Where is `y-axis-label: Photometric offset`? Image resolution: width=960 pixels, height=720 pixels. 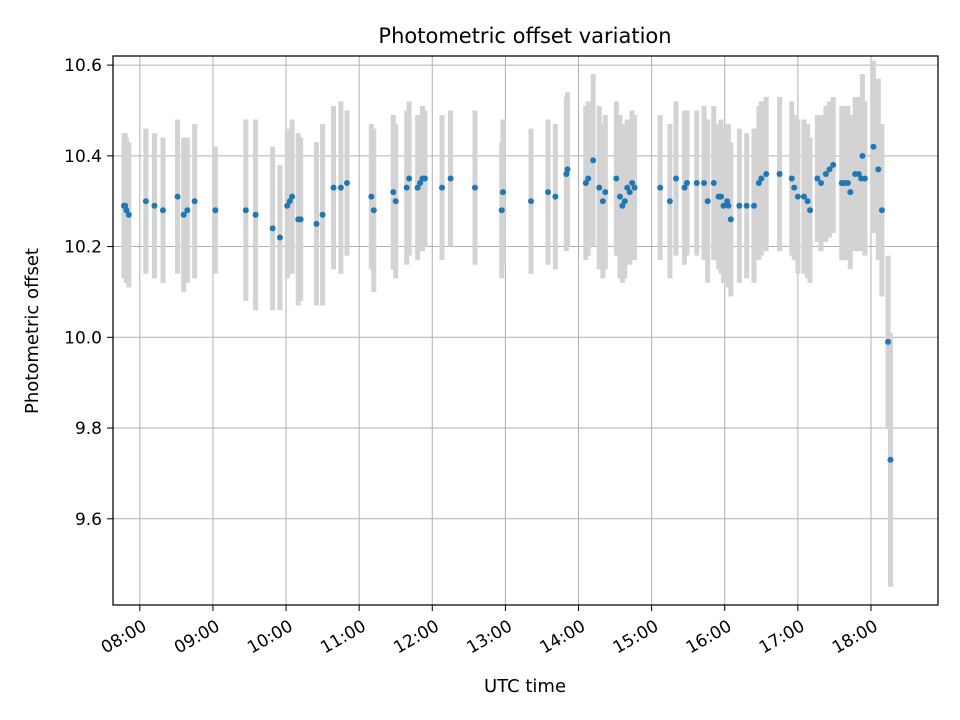 y-axis-label: Photometric offset is located at coordinates (32, 331).